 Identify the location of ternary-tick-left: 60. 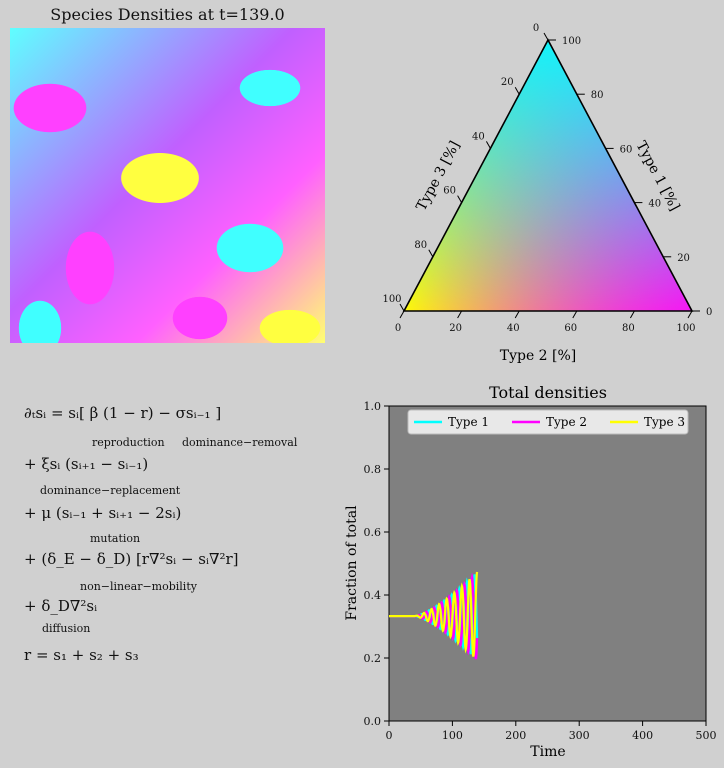
(449, 191).